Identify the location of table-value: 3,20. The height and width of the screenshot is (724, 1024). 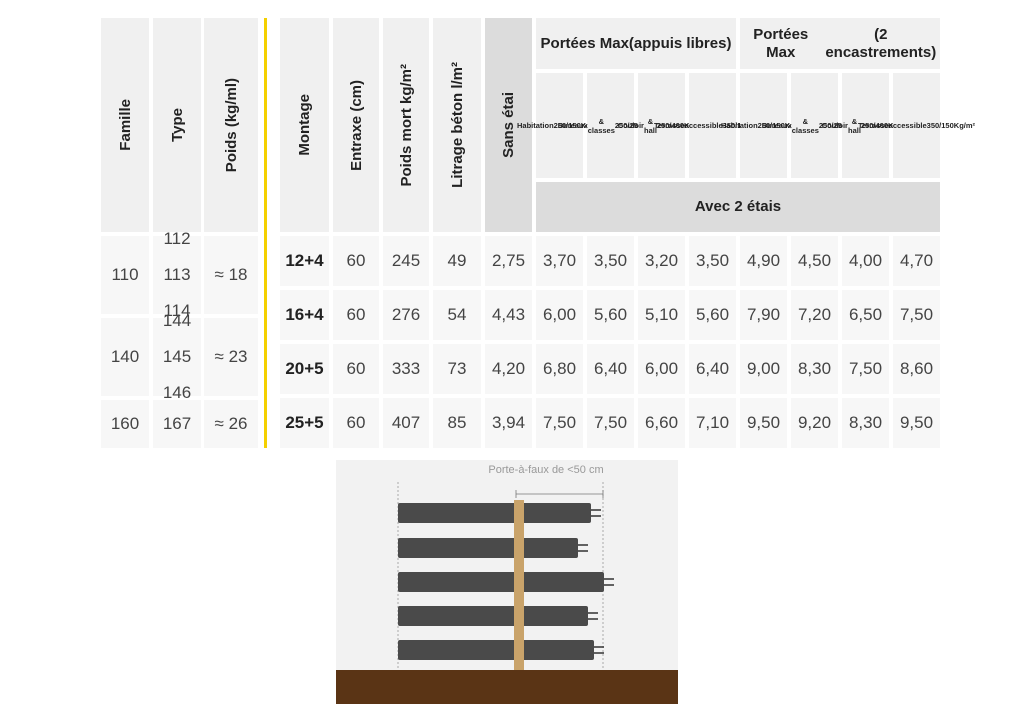
(661, 260).